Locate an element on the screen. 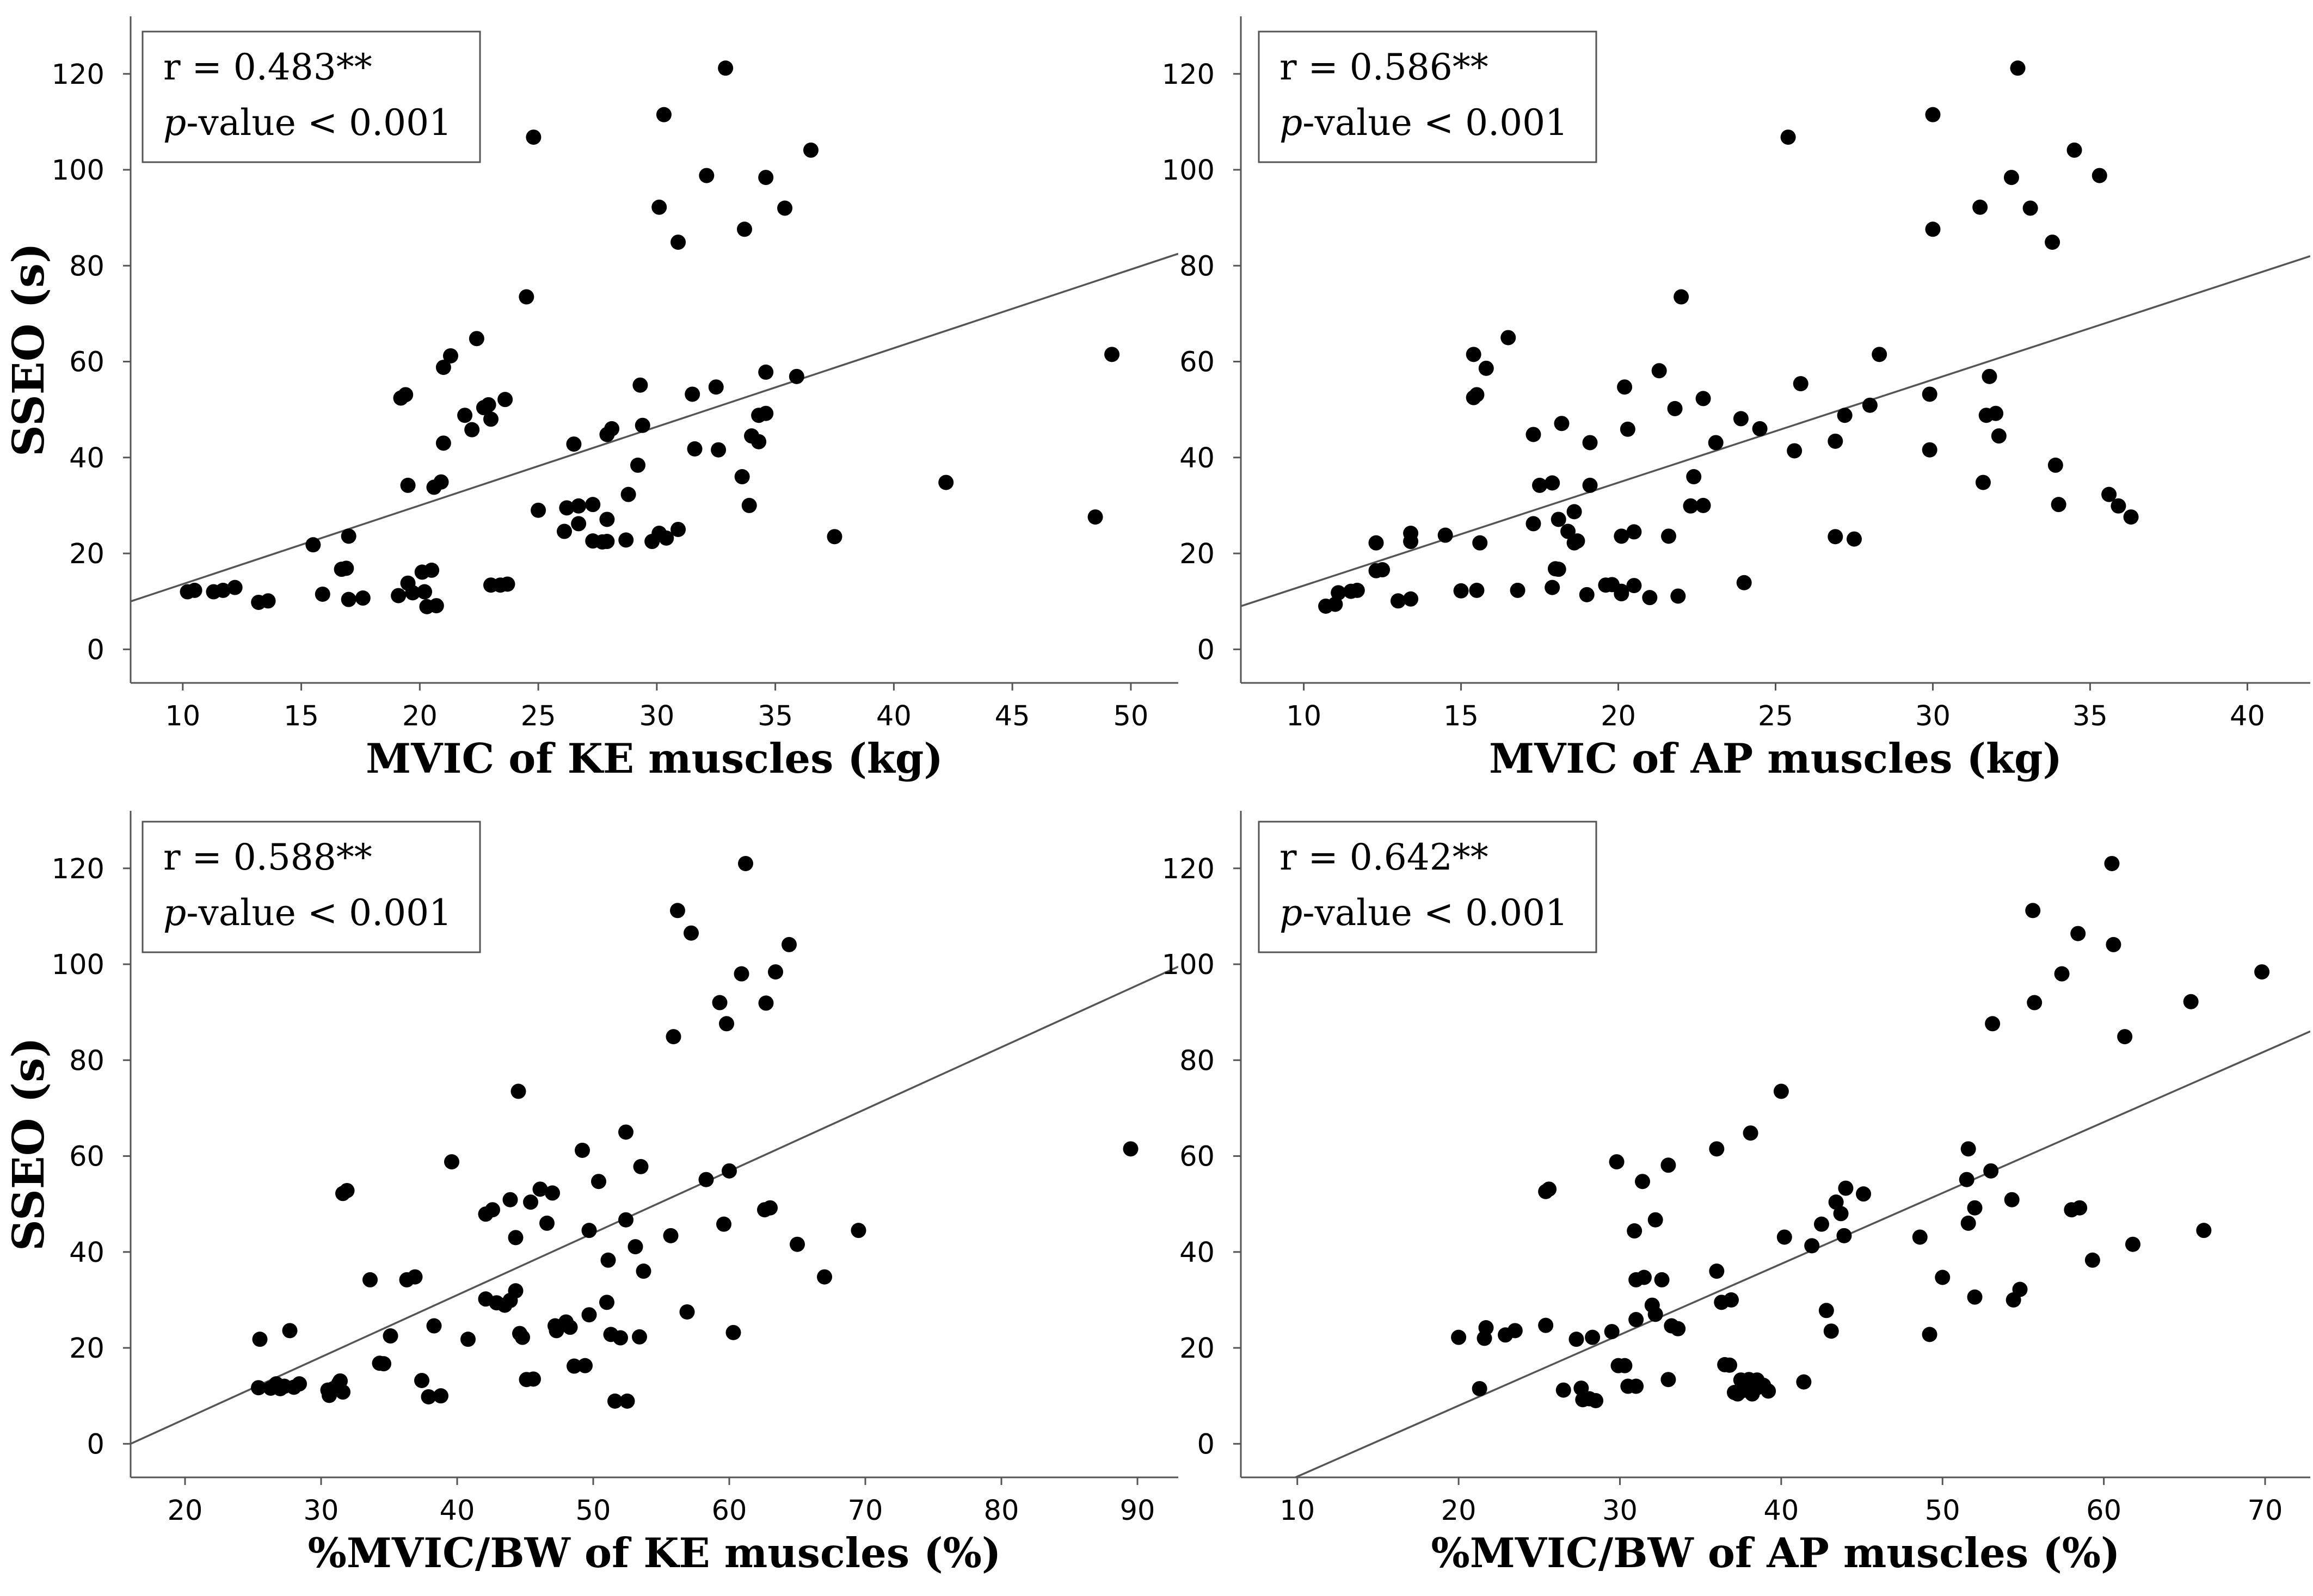 Image resolution: width=2313 pixels, height=1596 pixels. y-tick-label: 20 is located at coordinates (1197, 1349).